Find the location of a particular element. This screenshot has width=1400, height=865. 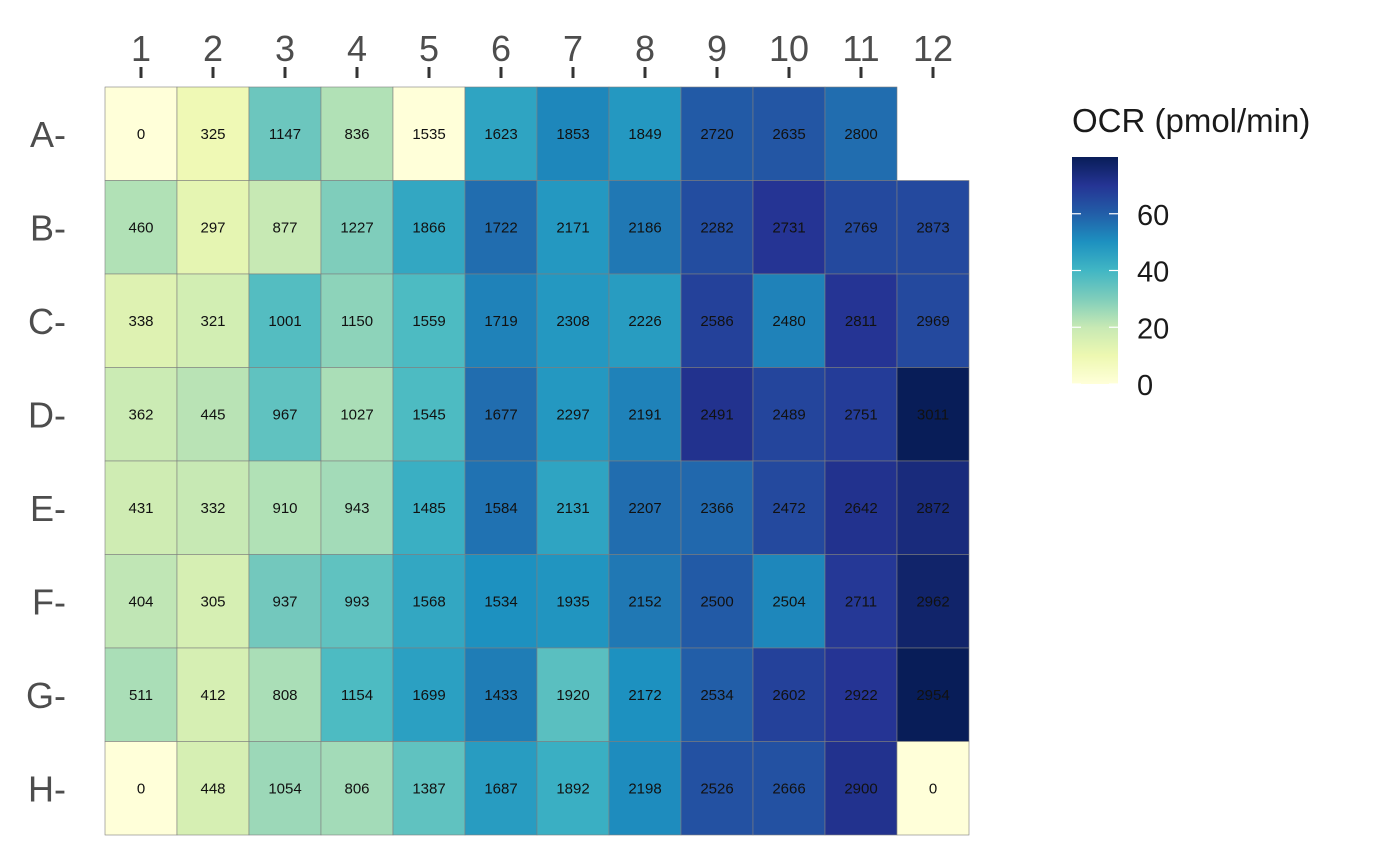

cell-value-label-E11: 2642 is located at coordinates (860, 508).